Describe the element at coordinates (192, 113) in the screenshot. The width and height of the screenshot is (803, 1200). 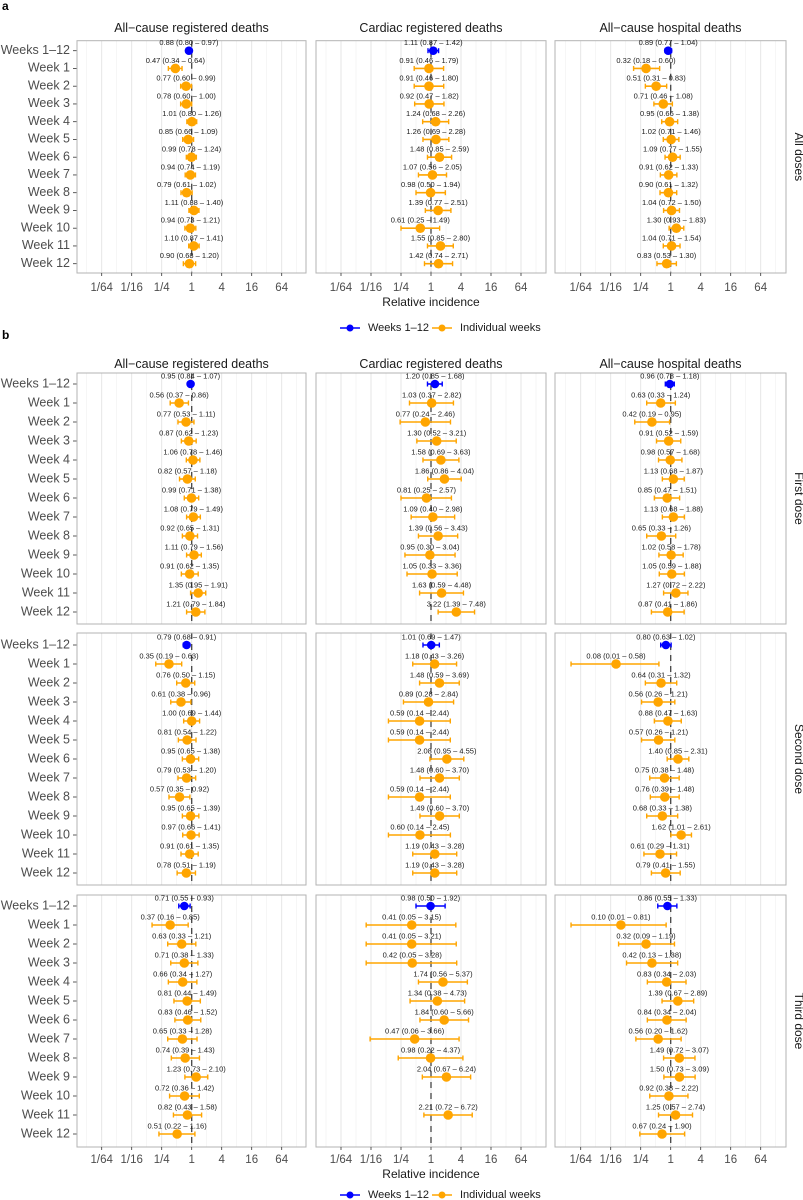
I see `estimate-label: 1.01 (0.80 – 1.26)` at that location.